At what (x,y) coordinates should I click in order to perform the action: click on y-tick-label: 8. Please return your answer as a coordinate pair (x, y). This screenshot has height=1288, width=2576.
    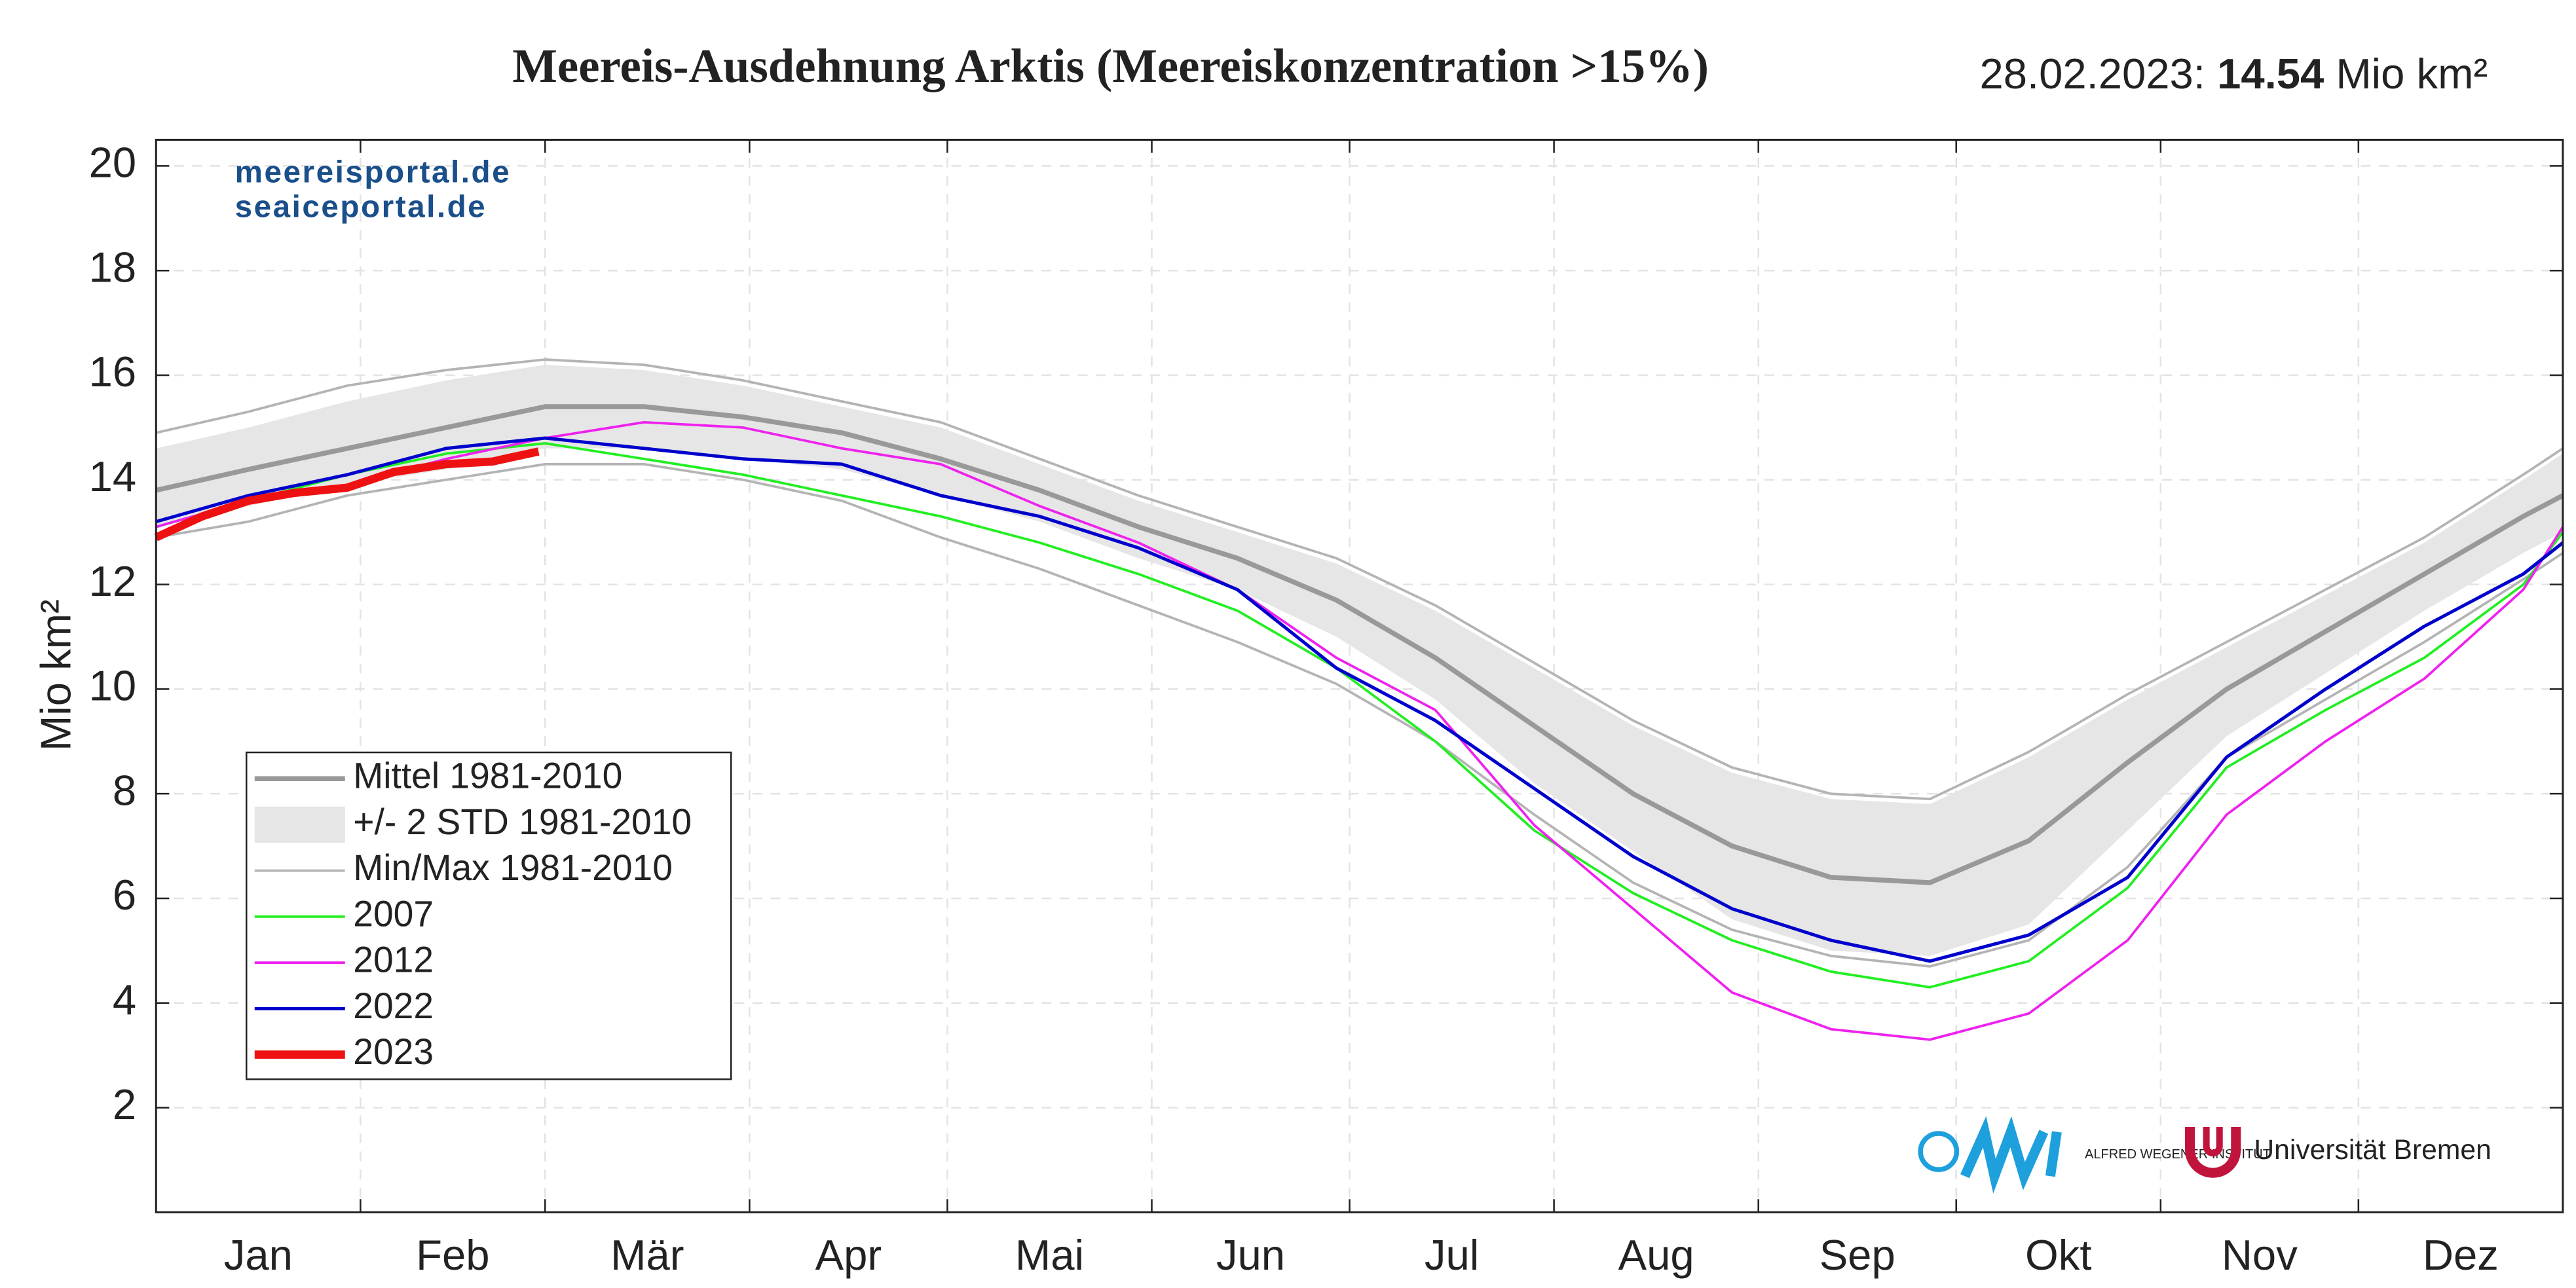
    Looking at the image, I should click on (124, 790).